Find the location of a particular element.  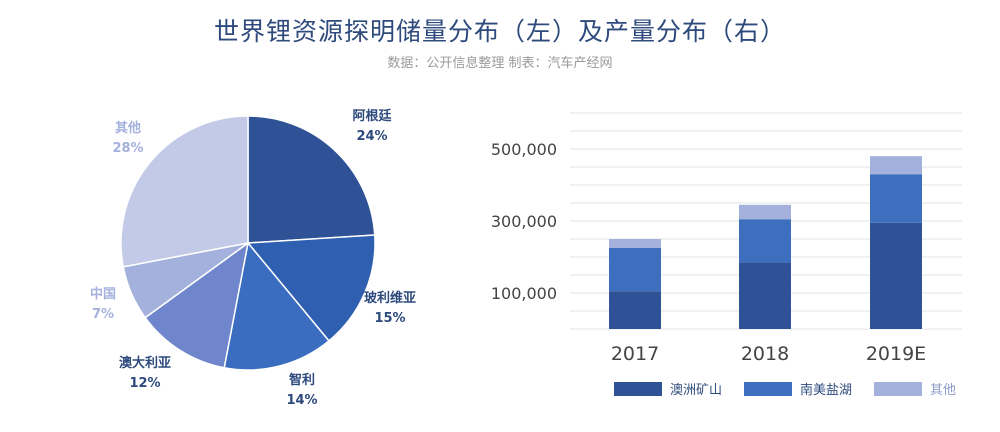

pie-slice-label: 澳大利亚 is located at coordinates (145, 363).